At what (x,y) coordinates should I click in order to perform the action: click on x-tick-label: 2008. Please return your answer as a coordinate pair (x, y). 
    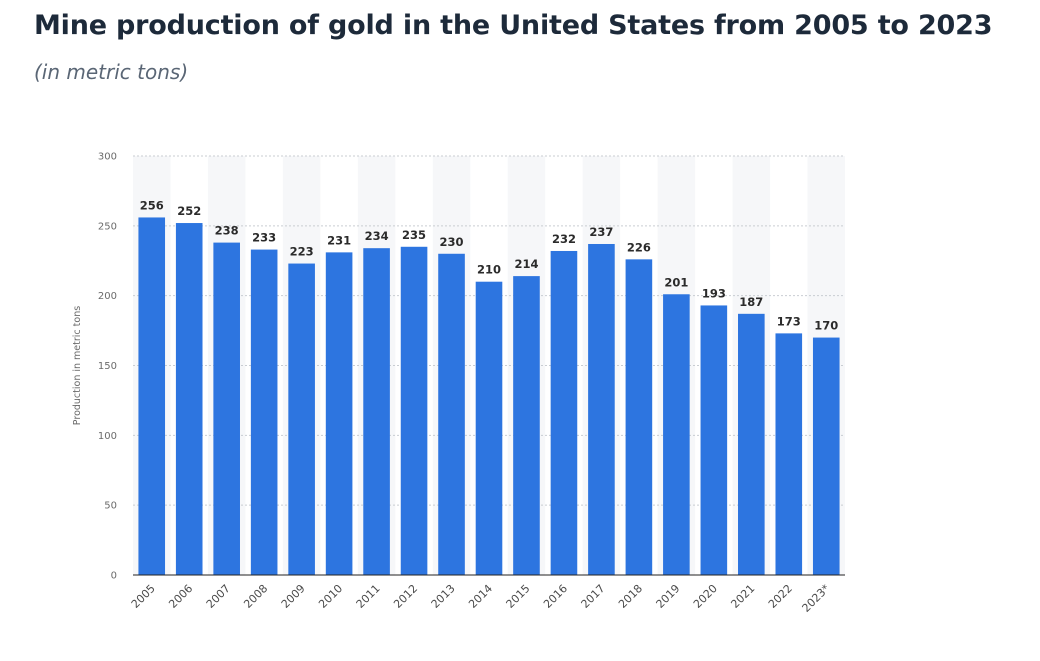
    Looking at the image, I should click on (255, 596).